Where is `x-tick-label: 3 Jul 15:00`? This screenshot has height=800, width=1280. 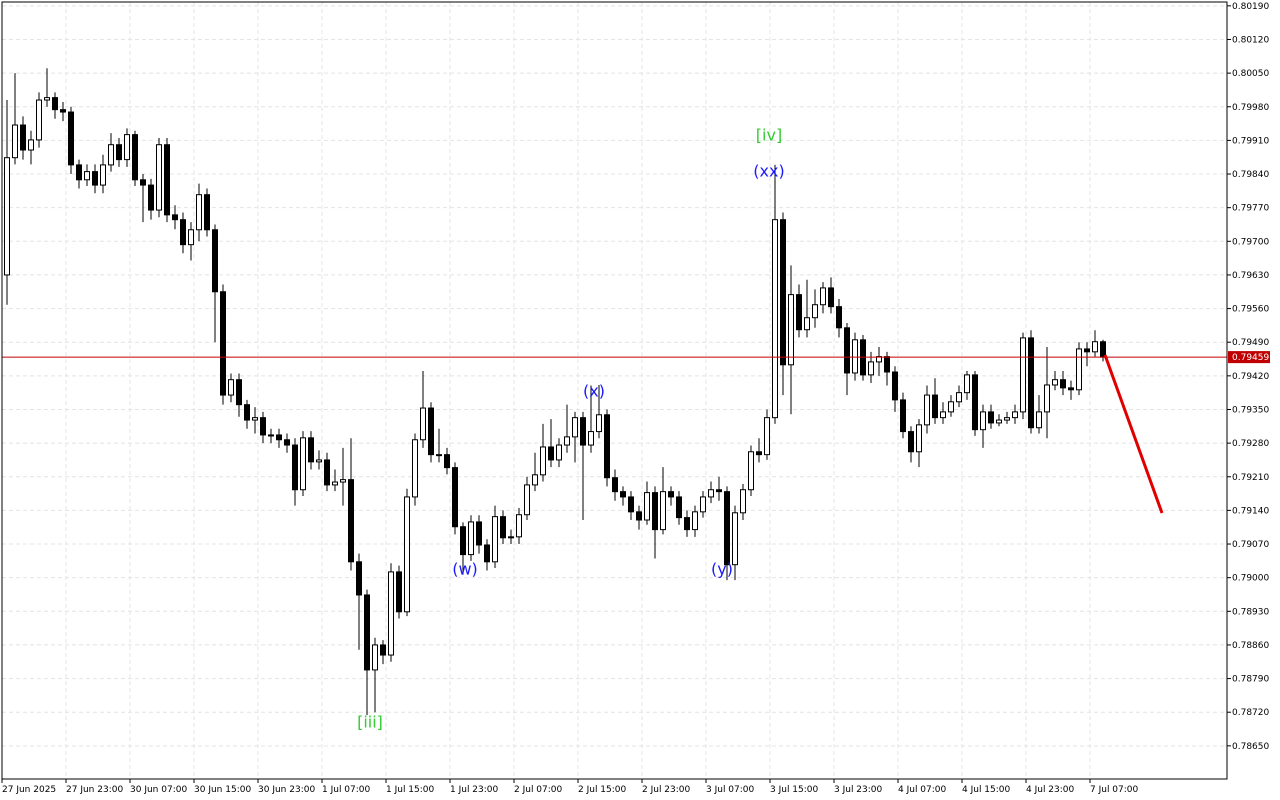
x-tick-label: 3 Jul 15:00 is located at coordinates (794, 790).